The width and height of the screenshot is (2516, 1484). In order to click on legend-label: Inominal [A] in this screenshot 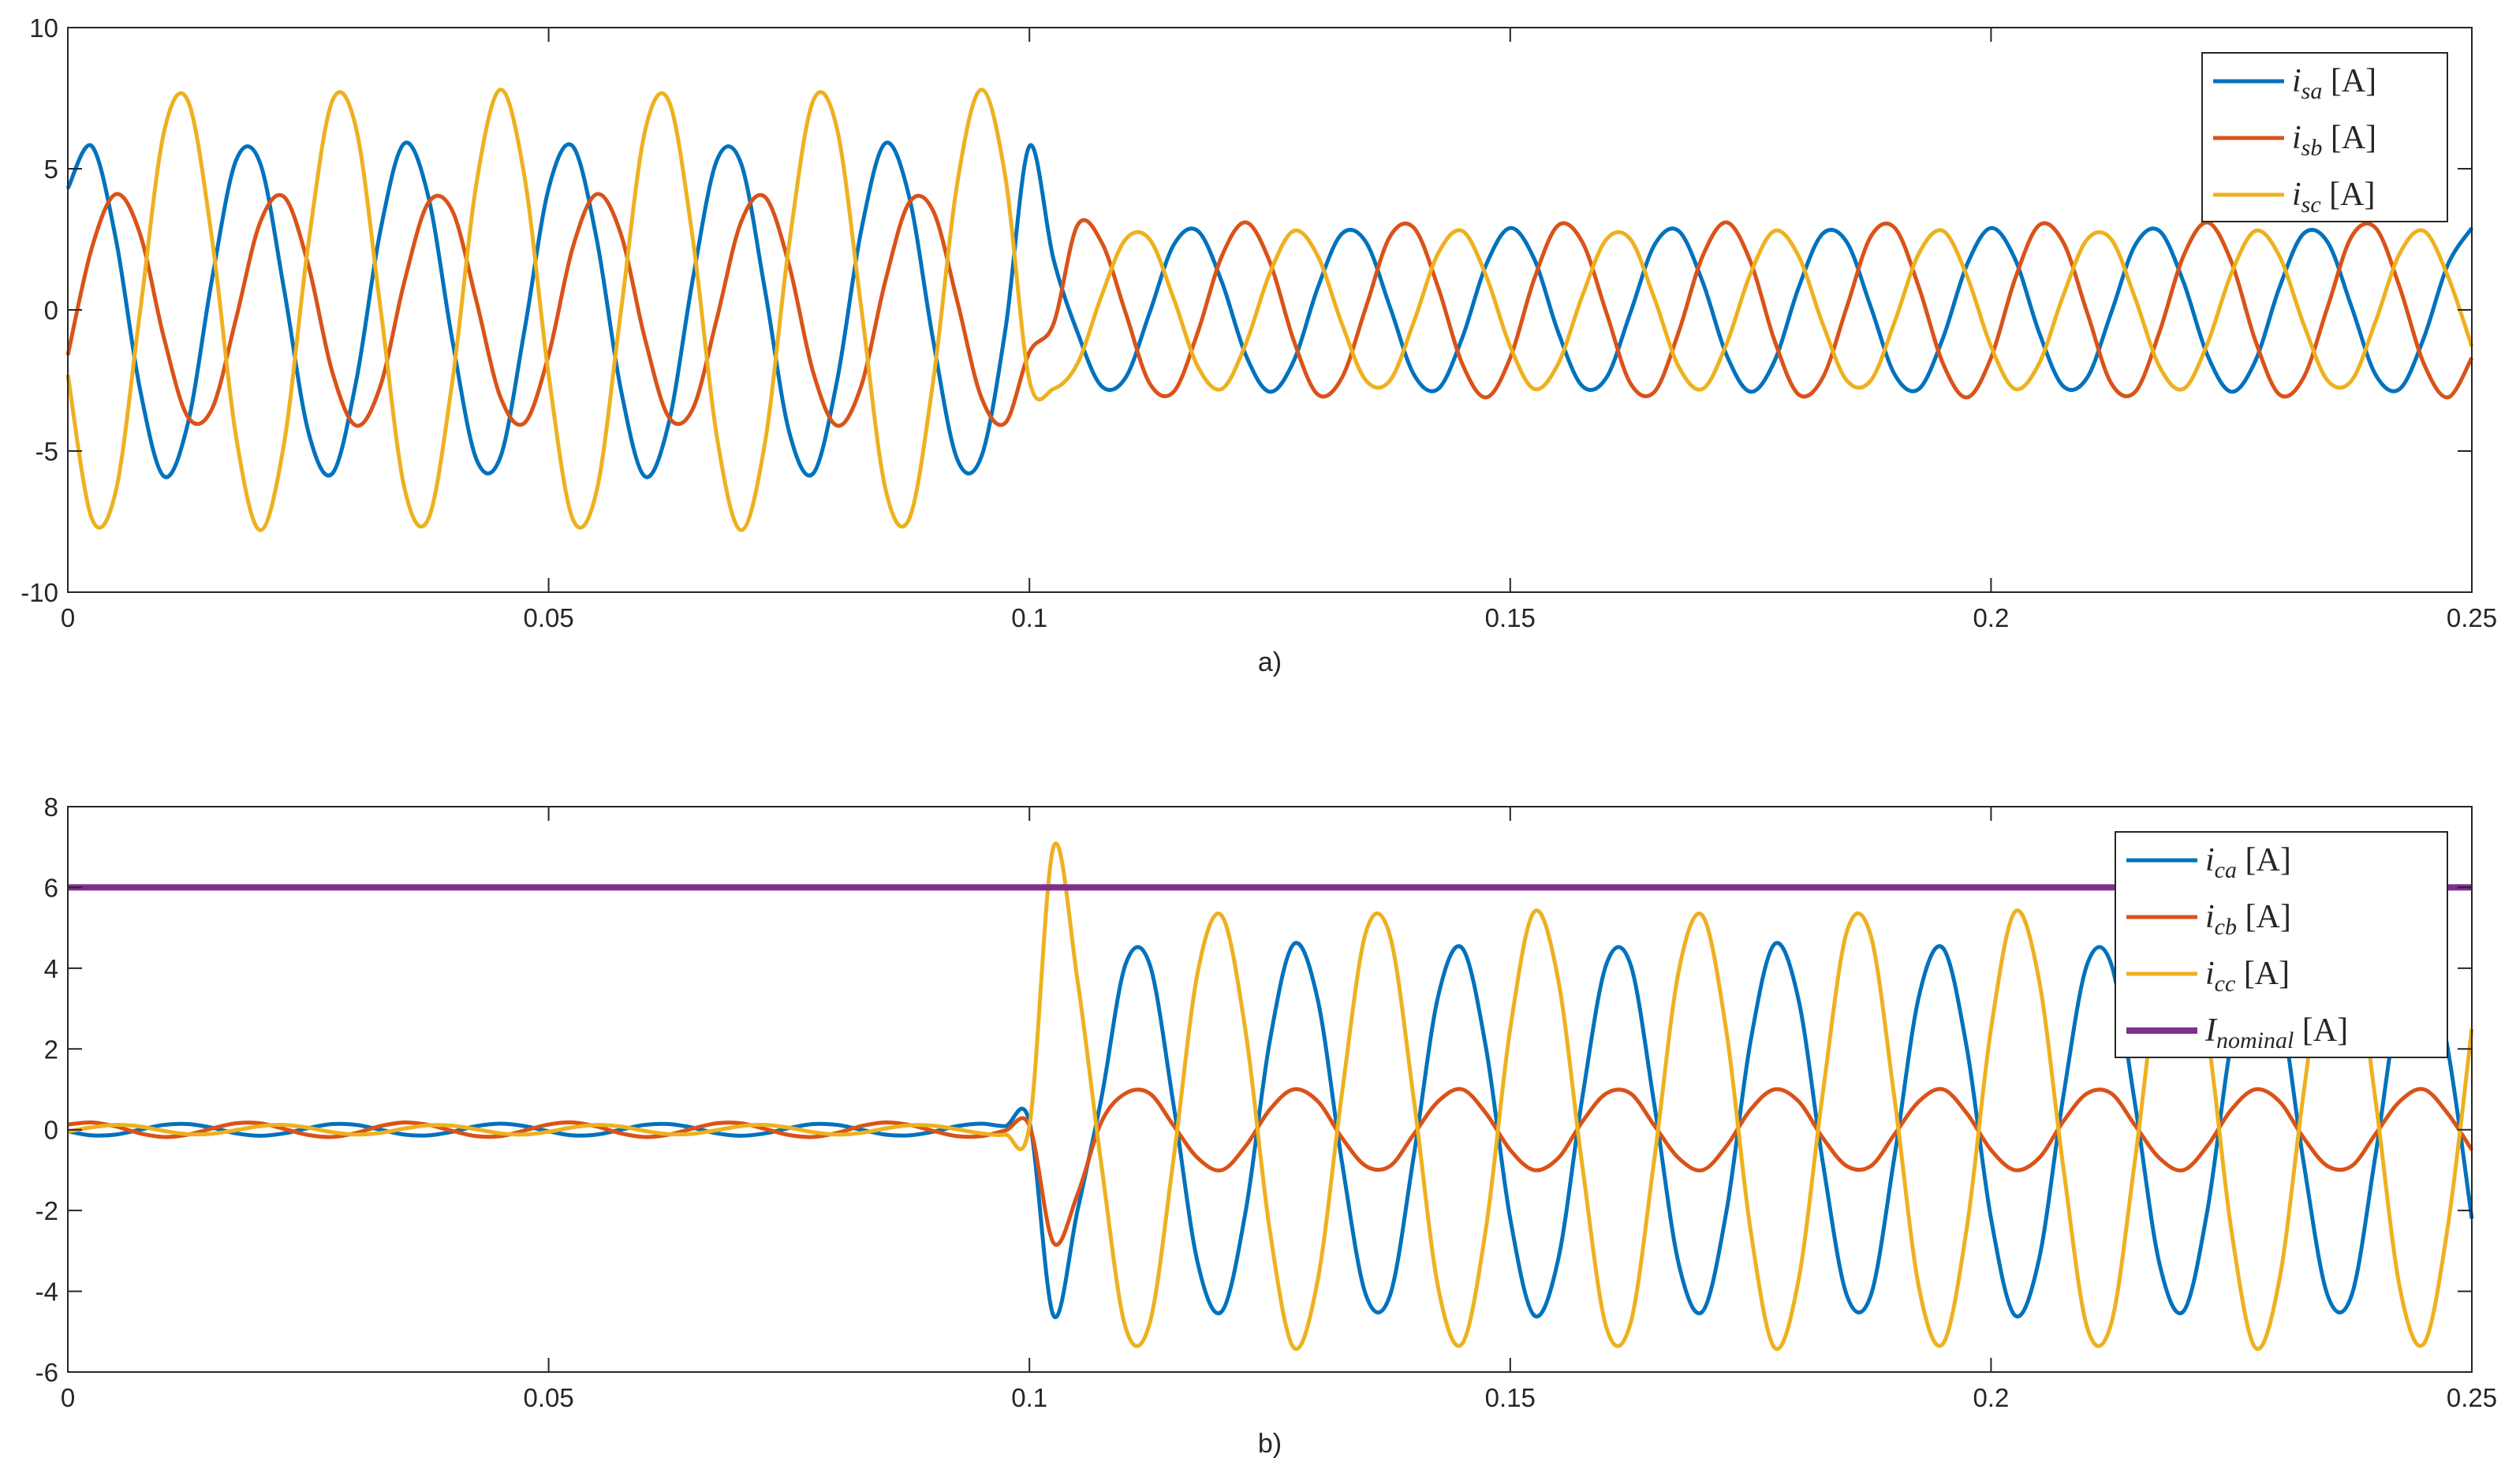, I will do `click(2276, 1032)`.